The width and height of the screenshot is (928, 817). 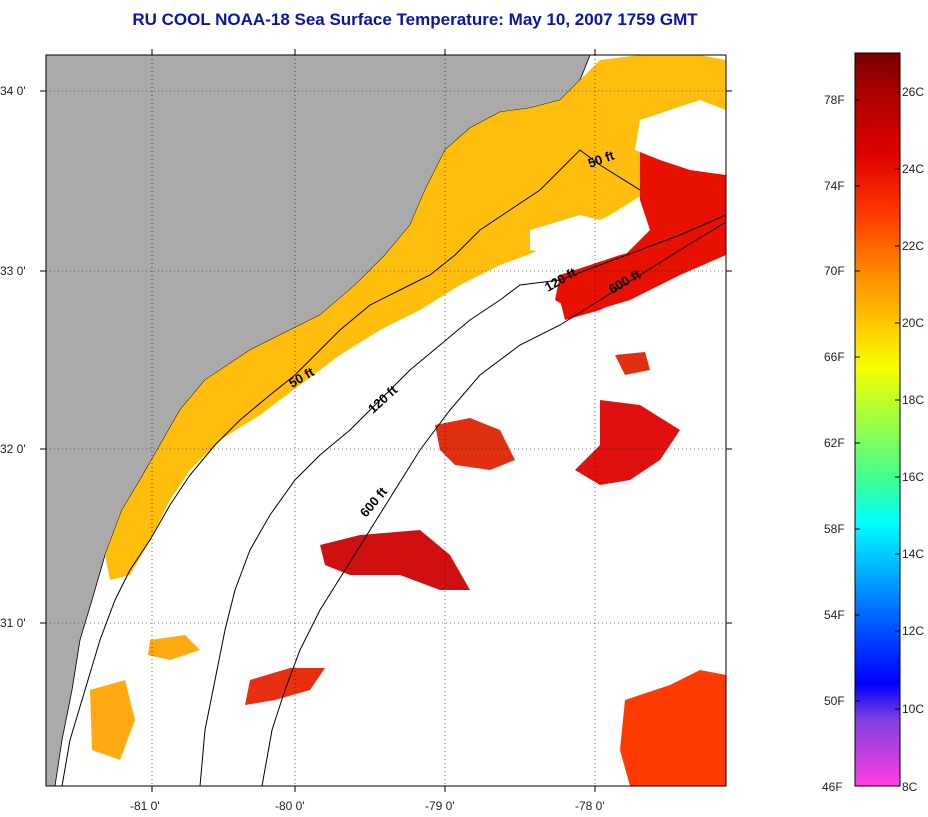 I want to click on lat-label-34: 34 0', so click(x=13, y=91).